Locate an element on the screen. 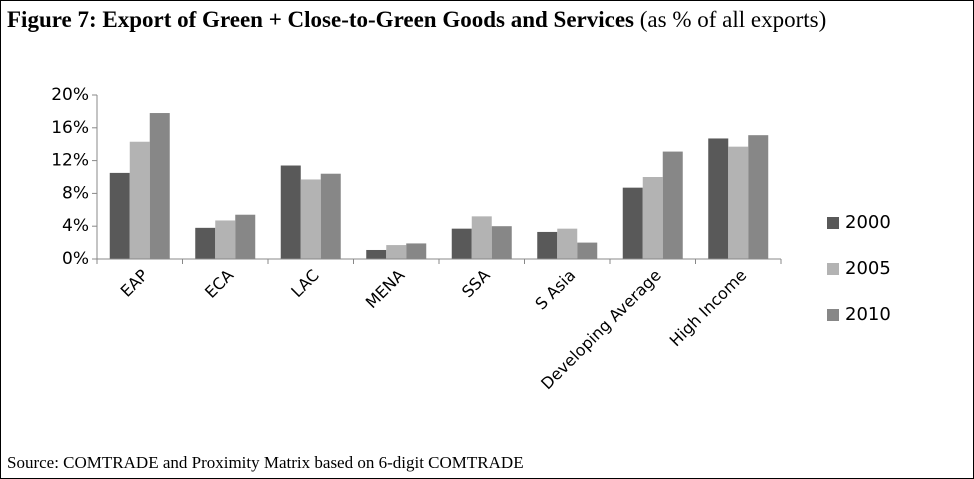 Image resolution: width=974 pixels, height=479 pixels. x-tick-label: EAP is located at coordinates (134, 282).